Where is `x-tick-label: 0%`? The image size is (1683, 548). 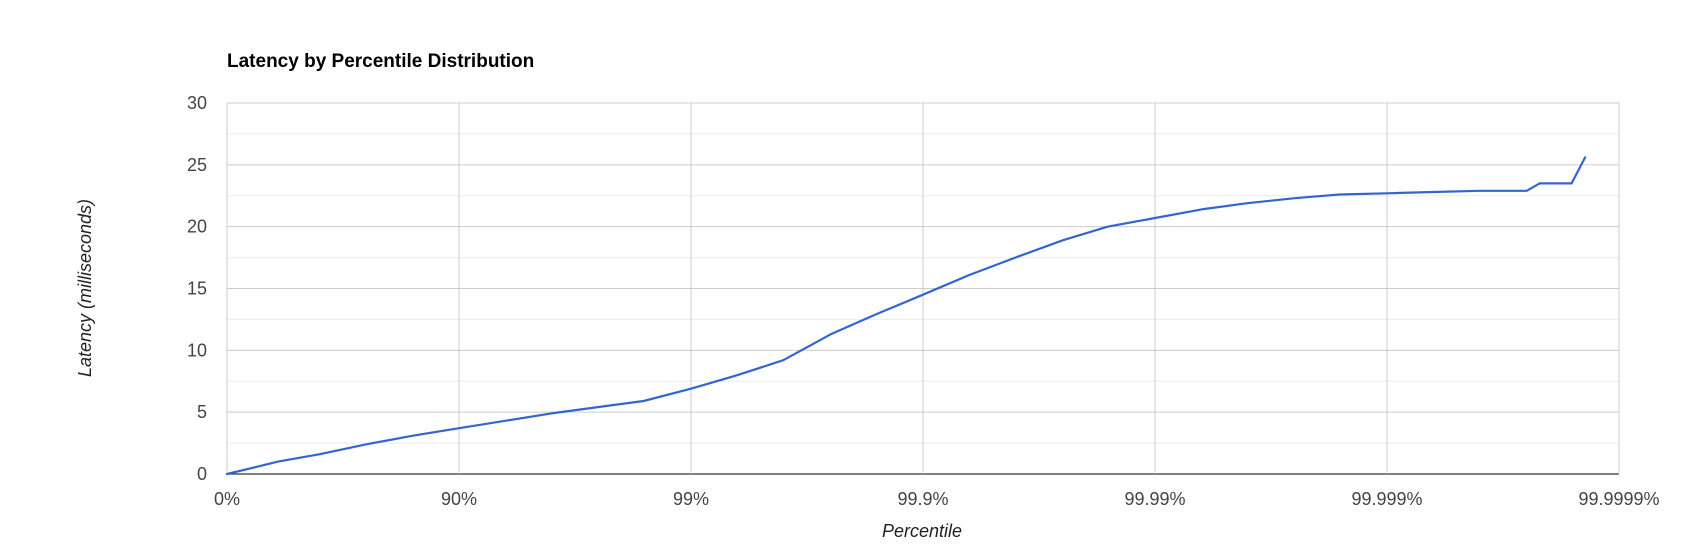 x-tick-label: 0% is located at coordinates (227, 499).